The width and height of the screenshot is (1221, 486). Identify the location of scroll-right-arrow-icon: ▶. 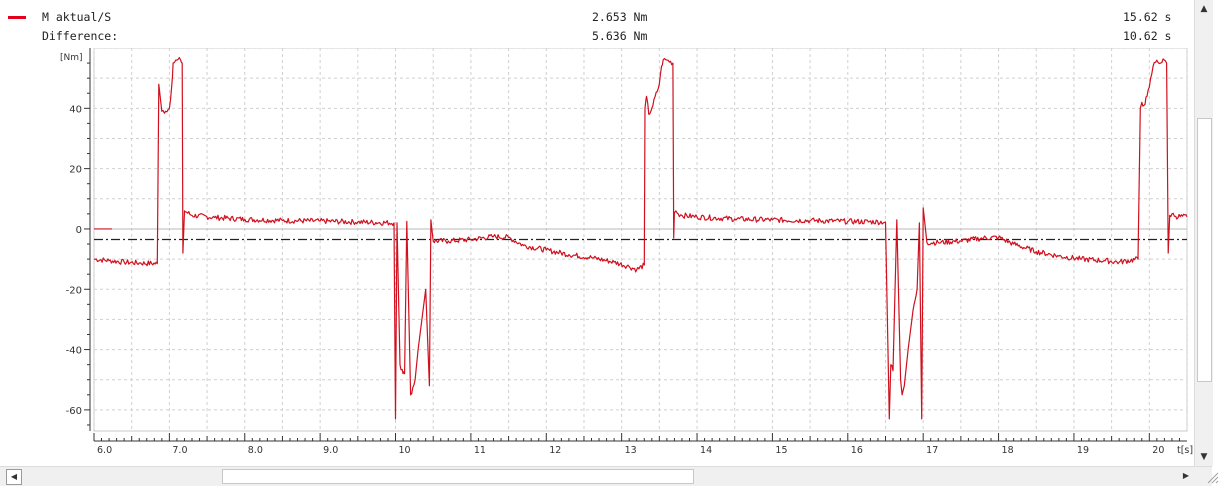
(1186, 475).